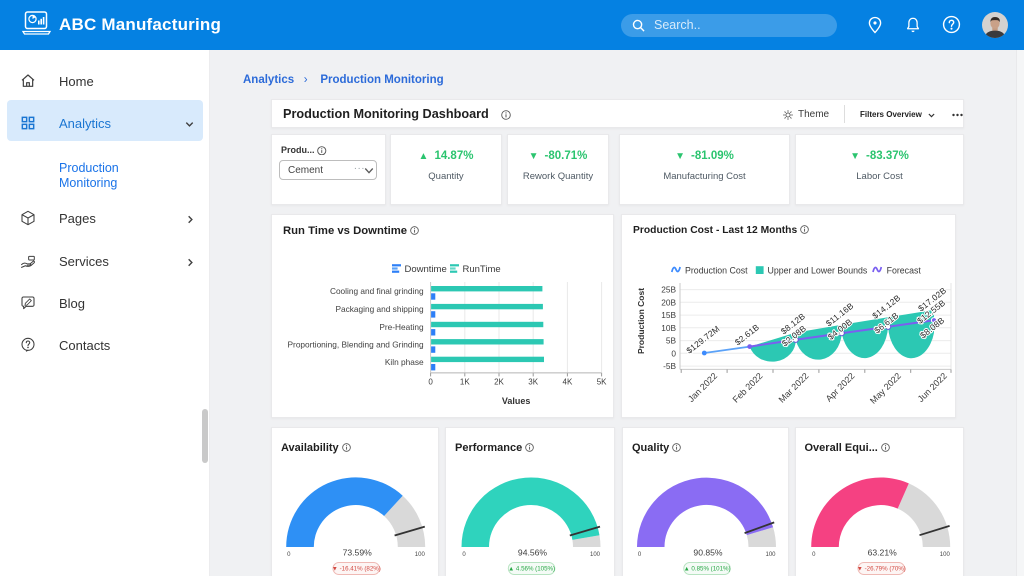 This screenshot has height=576, width=1024. I want to click on svg-text: Jan 2022, so click(702, 387).